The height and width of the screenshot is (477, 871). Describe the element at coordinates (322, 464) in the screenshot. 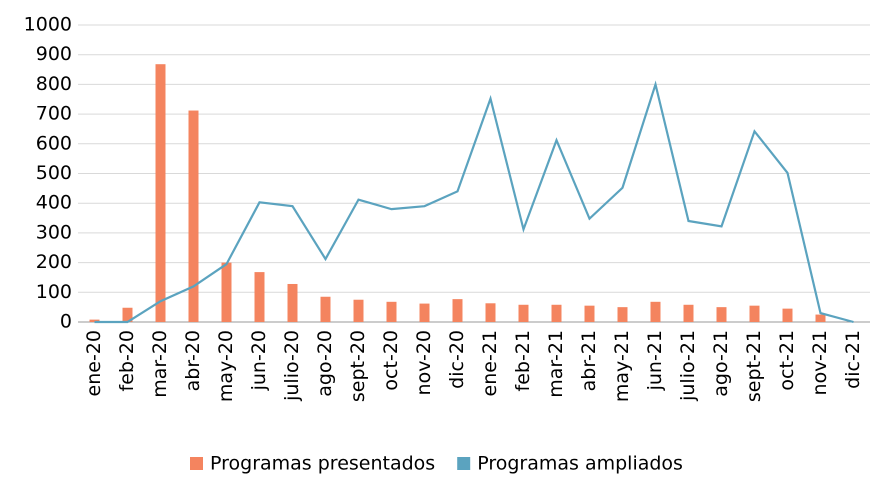

I see `legend-label: Programas presentados` at that location.